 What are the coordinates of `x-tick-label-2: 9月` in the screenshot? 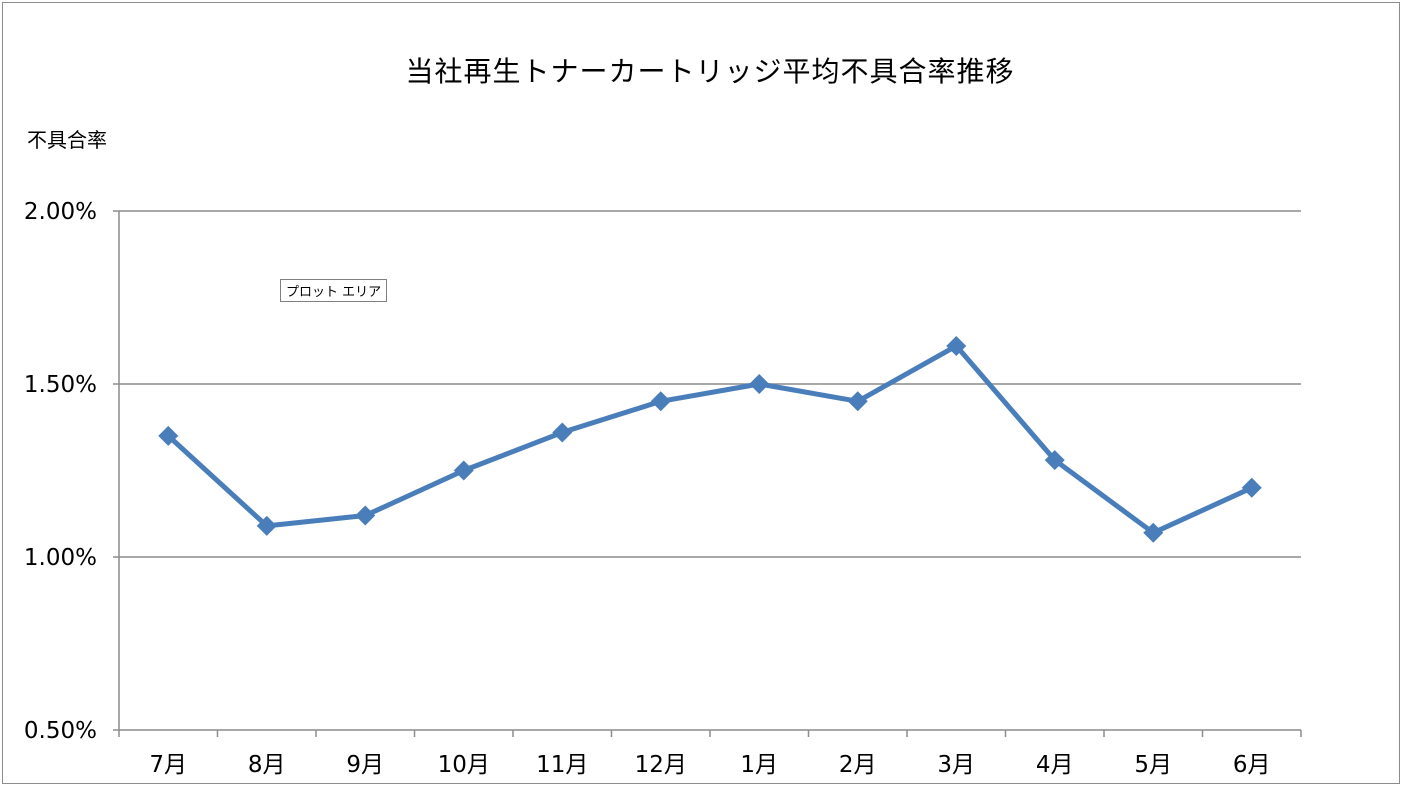 It's located at (365, 765).